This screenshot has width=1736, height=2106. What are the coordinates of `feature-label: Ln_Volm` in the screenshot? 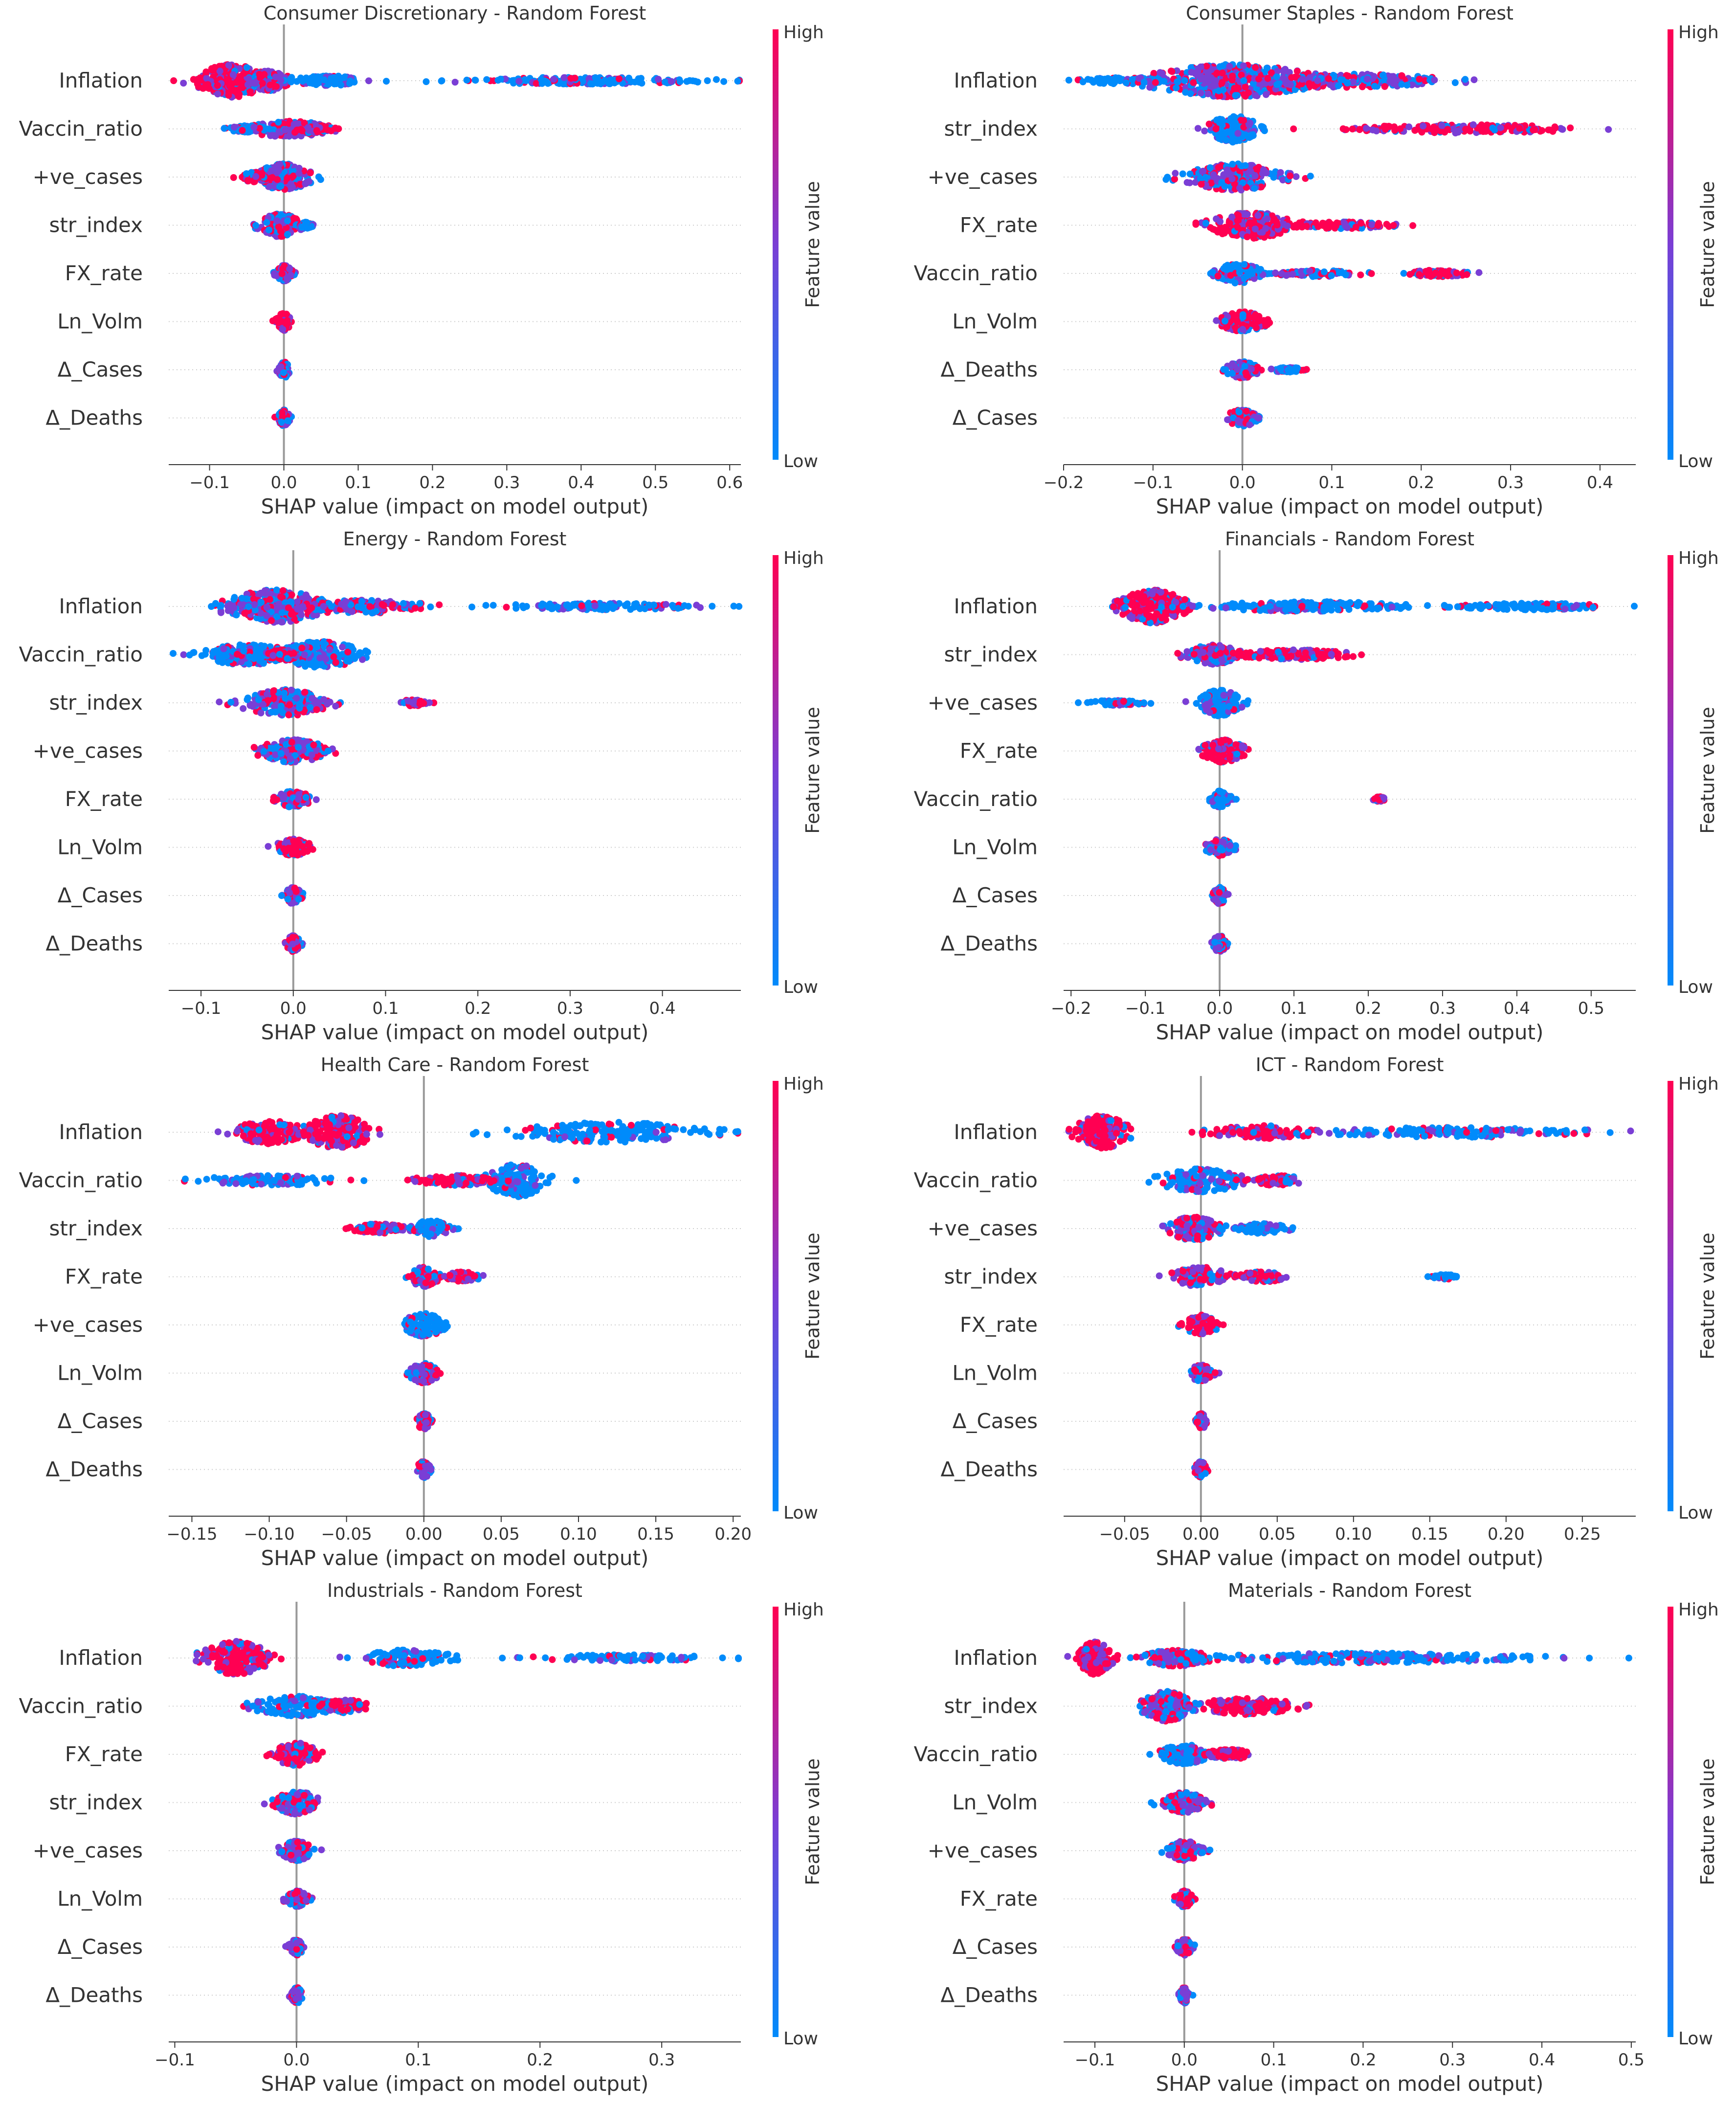 It's located at (995, 322).